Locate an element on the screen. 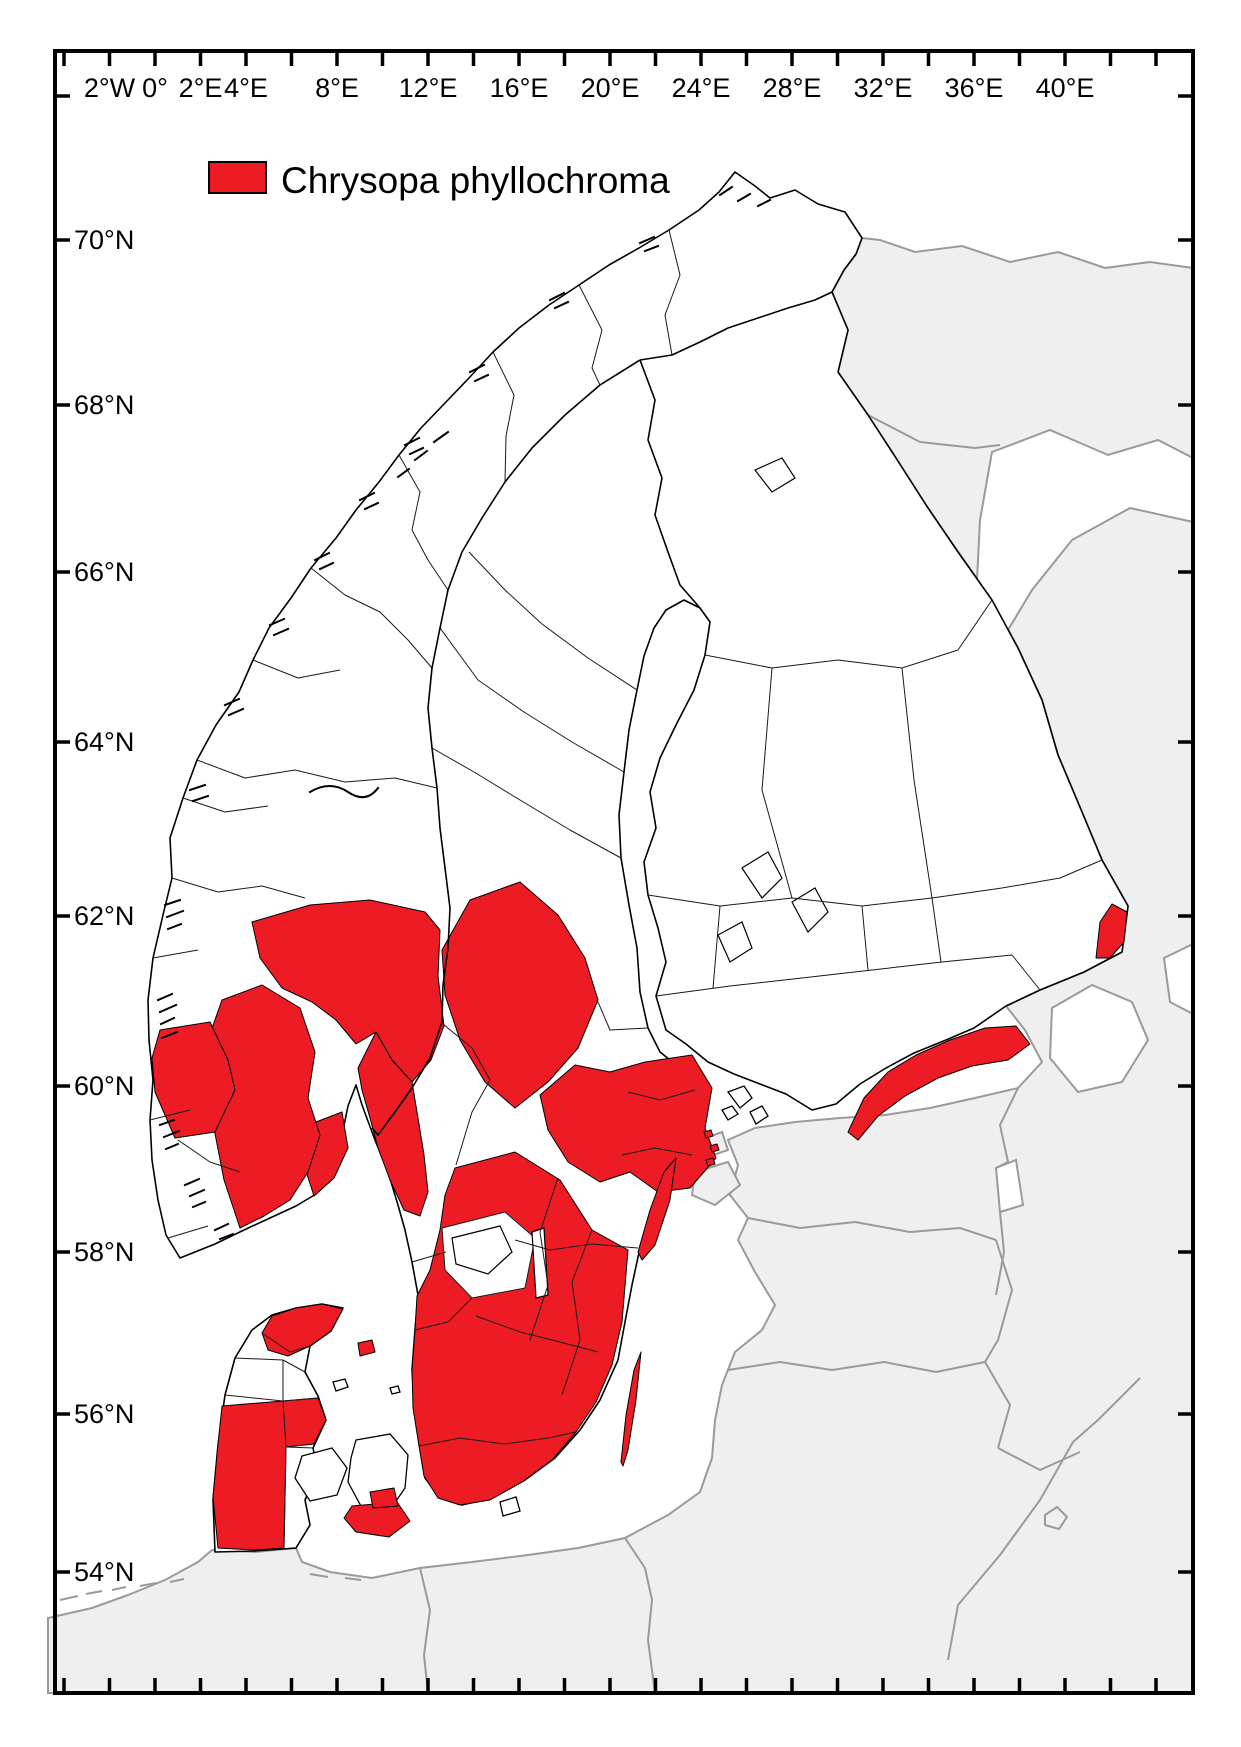 The height and width of the screenshot is (1747, 1241). axis-tick-label: 64°N is located at coordinates (104, 742).